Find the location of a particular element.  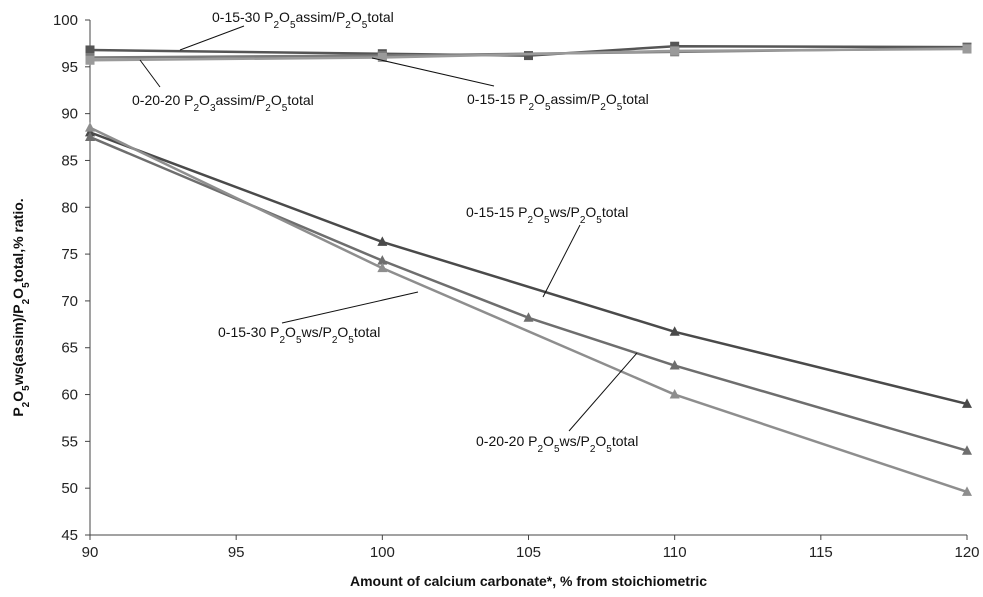

x-tick-label: 90 is located at coordinates (90, 552).